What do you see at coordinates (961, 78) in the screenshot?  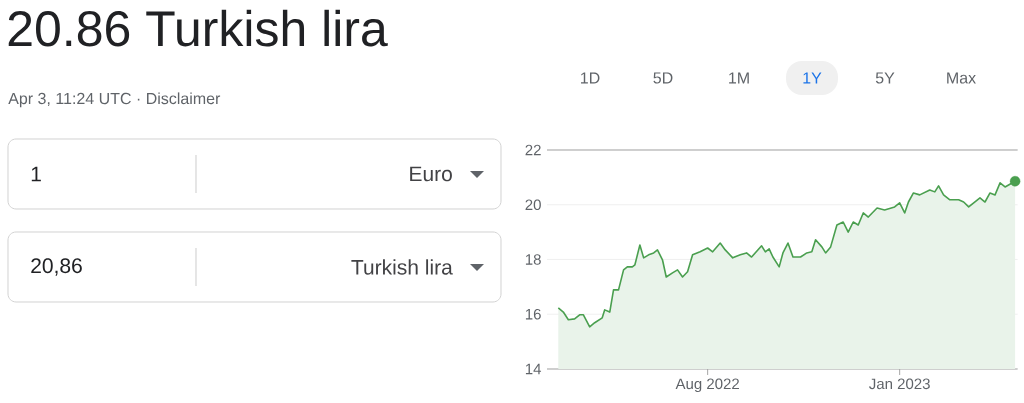 I see `text: Max` at bounding box center [961, 78].